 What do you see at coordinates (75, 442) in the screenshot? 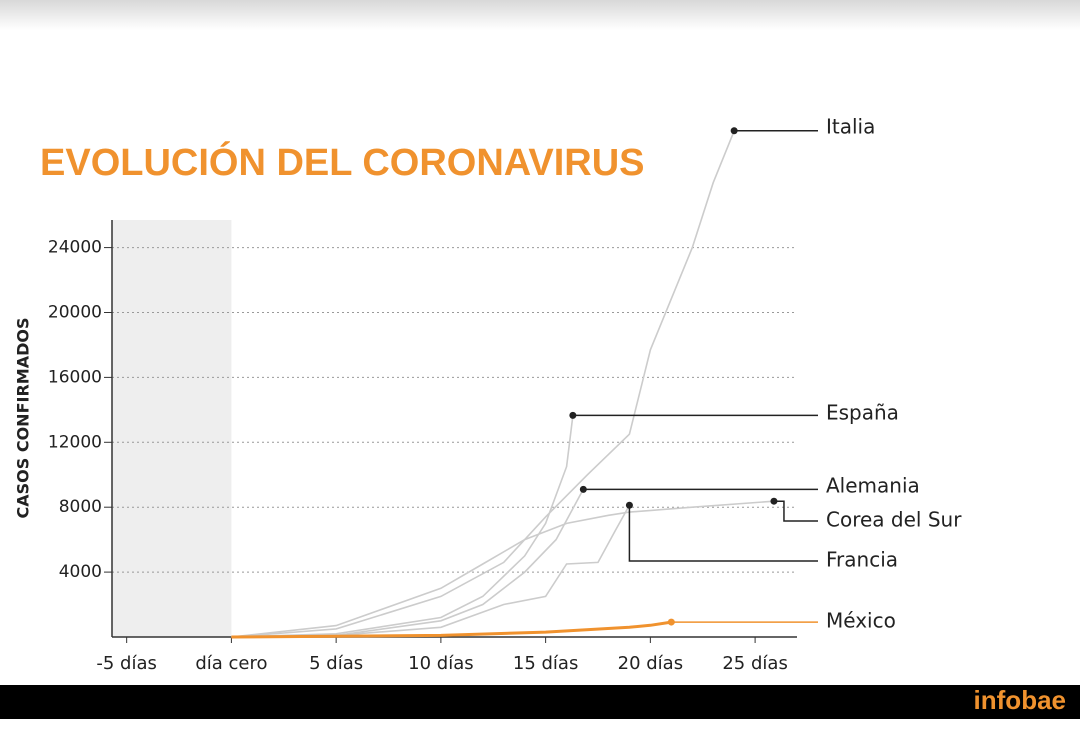
I see `y-tick-label: 12000` at bounding box center [75, 442].